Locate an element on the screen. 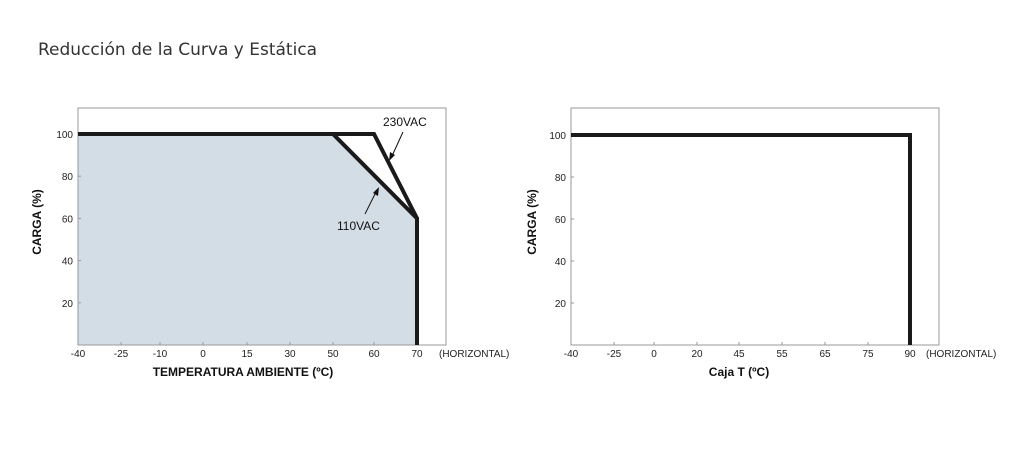  annotation-230vac: 230VAC is located at coordinates (405, 122).